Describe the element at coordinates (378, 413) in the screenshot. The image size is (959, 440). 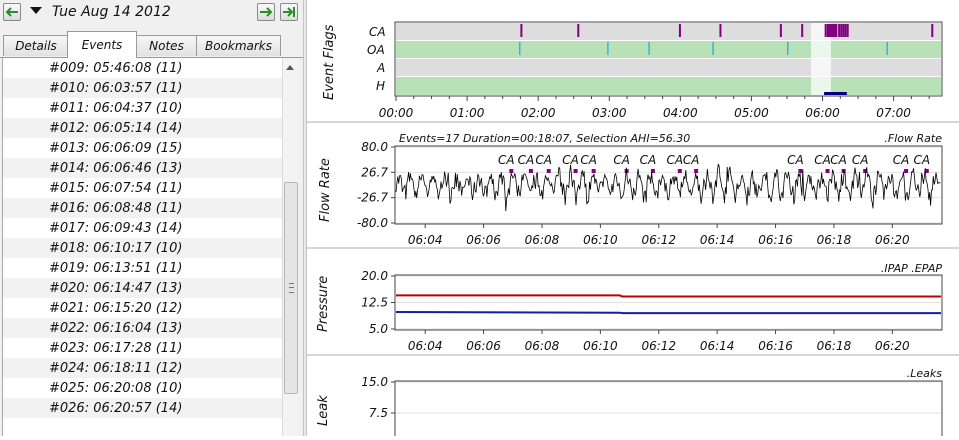
I see `y-tick-label: 7.5` at that location.